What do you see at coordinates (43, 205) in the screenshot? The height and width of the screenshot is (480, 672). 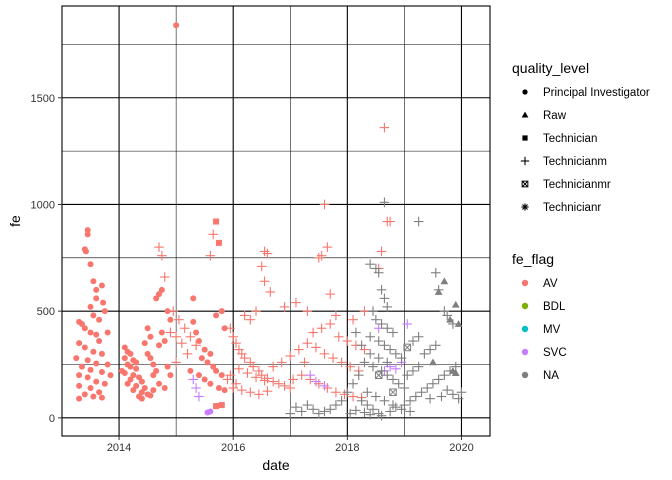 I see `y-tick-label: 1000` at bounding box center [43, 205].